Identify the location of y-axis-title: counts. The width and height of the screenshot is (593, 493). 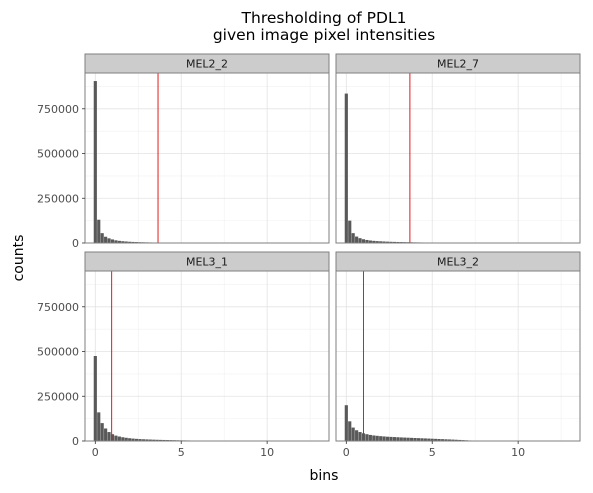
(19, 258).